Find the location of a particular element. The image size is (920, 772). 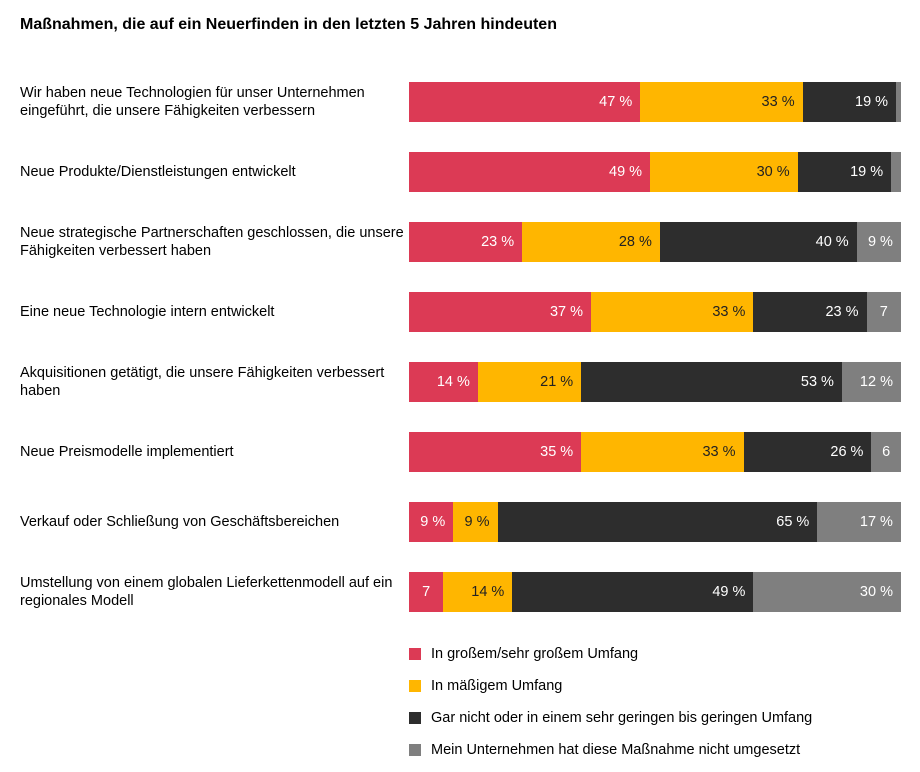

bar-segment: 47 % is located at coordinates (525, 102).